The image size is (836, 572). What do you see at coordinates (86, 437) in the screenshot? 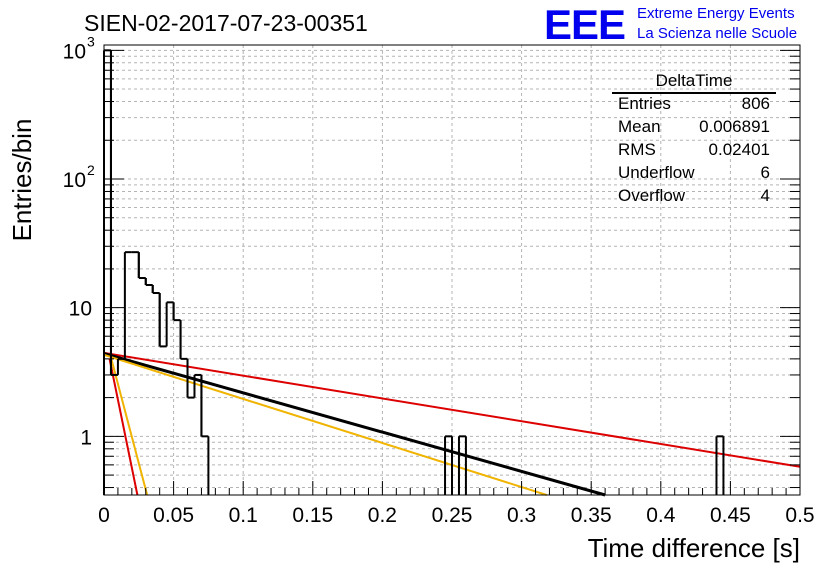
I see `y-tick-label: 1` at bounding box center [86, 437].